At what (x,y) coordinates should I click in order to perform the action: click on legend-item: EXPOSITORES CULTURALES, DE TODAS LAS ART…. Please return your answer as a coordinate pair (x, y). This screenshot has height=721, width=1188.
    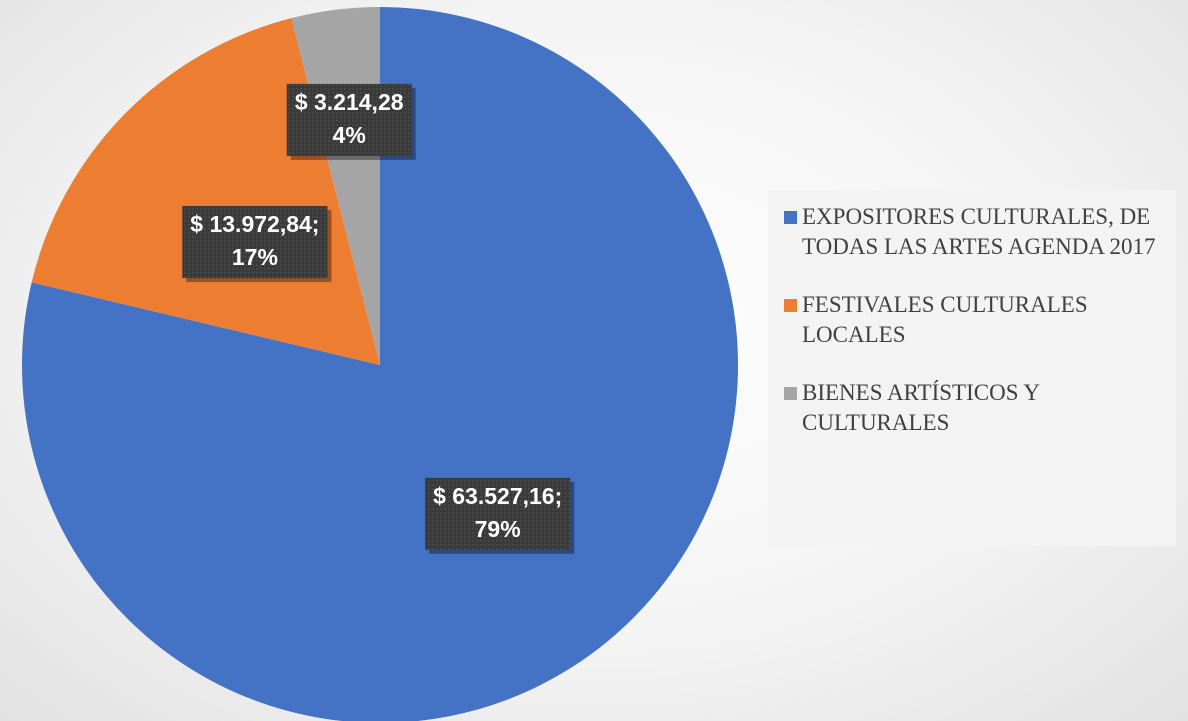
    Looking at the image, I should click on (975, 232).